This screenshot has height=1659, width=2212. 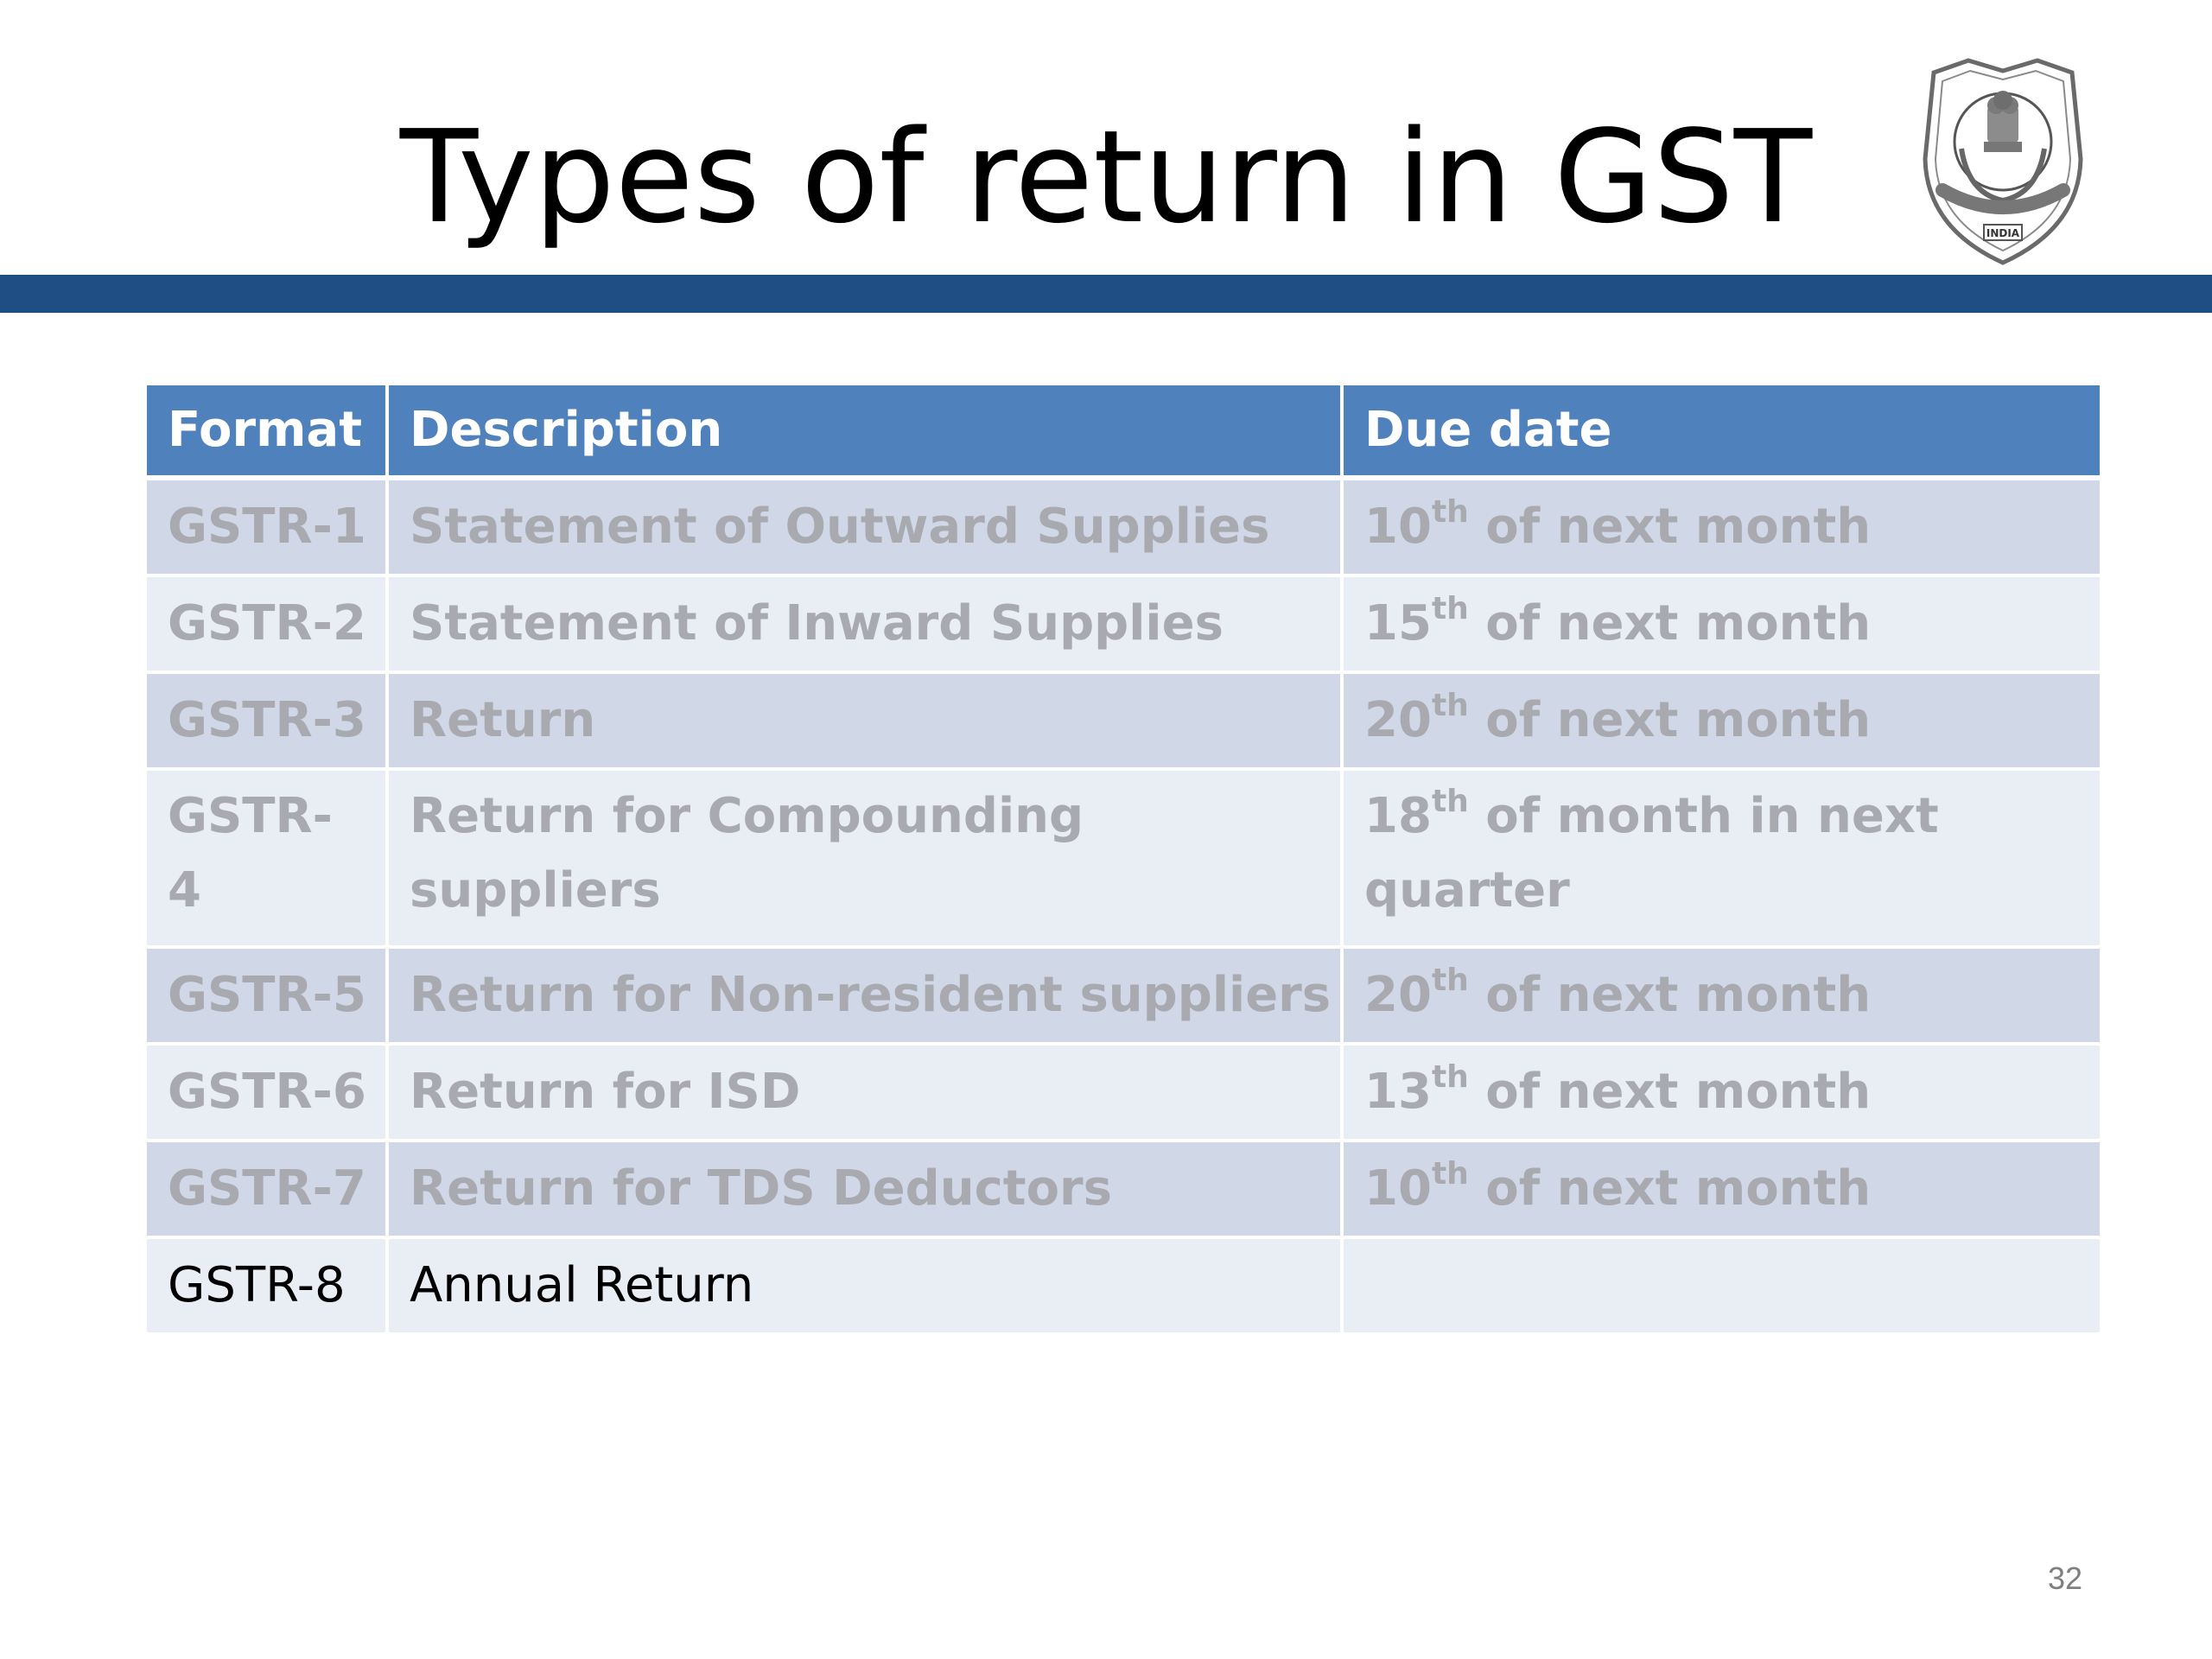 What do you see at coordinates (268, 1093) in the screenshot?
I see `format-cell: GSTR-6` at bounding box center [268, 1093].